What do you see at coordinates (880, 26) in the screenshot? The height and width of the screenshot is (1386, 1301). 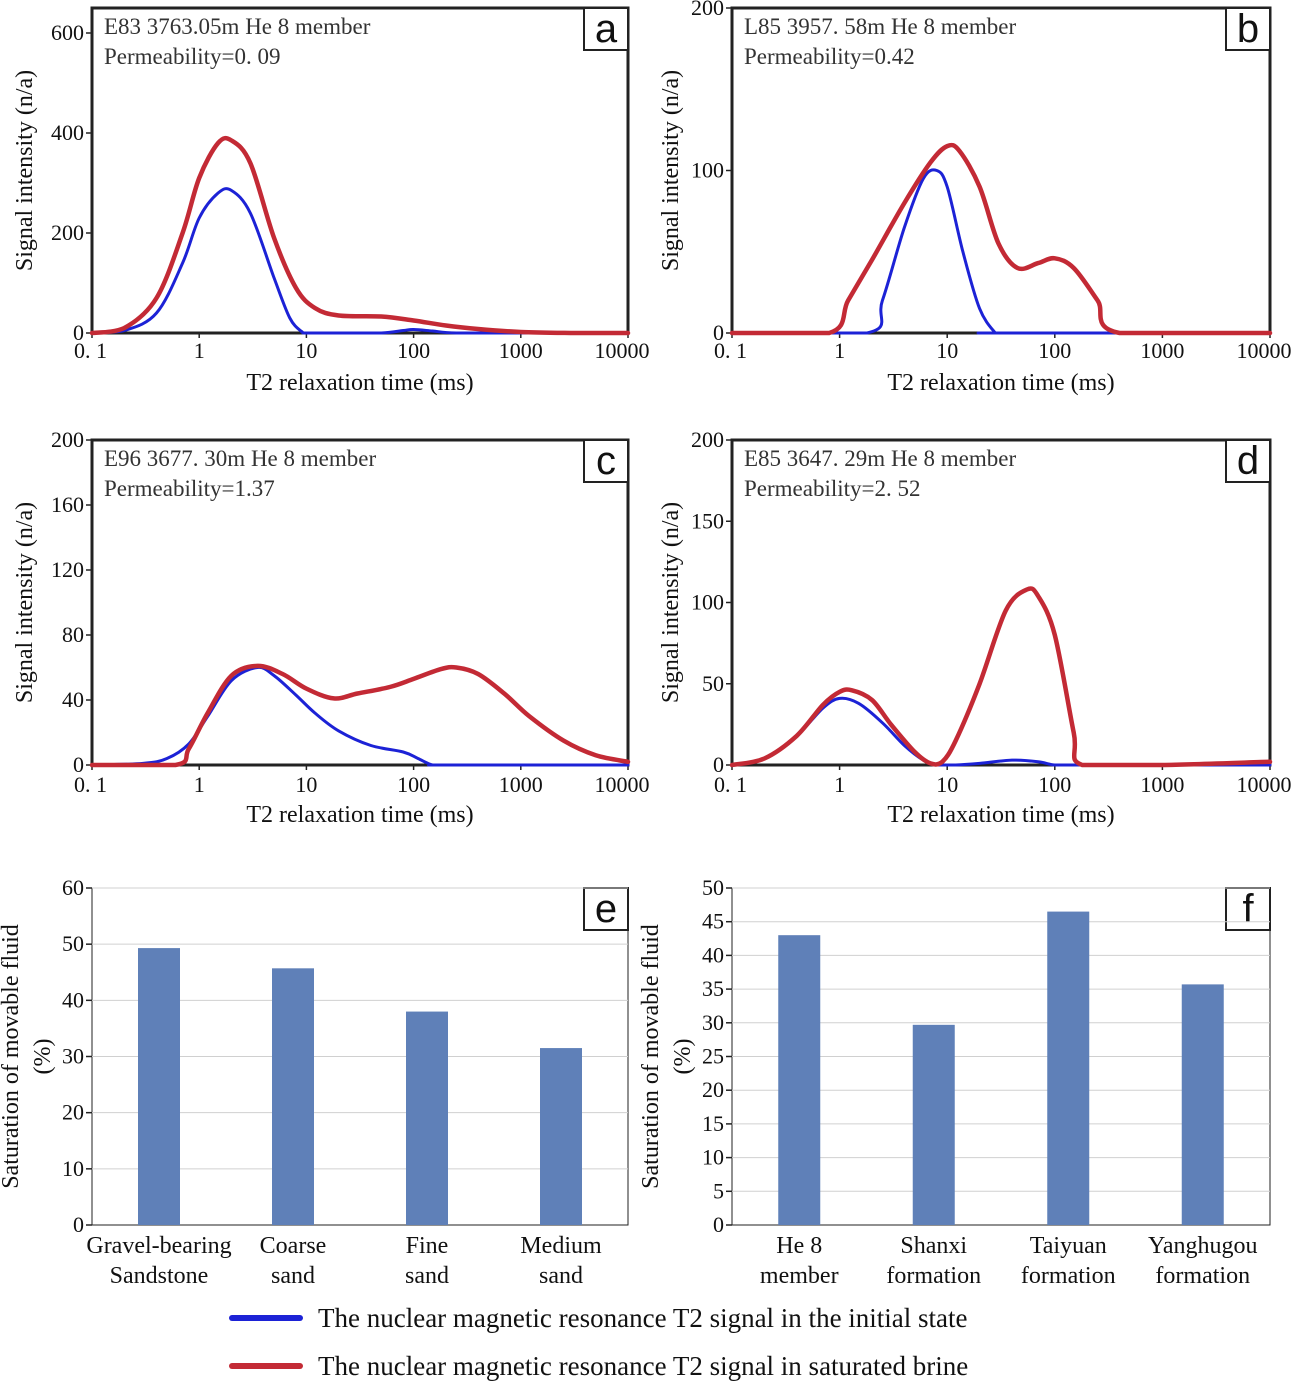 I see `sample-annotation: L85 3957. 58m He 8 member` at bounding box center [880, 26].